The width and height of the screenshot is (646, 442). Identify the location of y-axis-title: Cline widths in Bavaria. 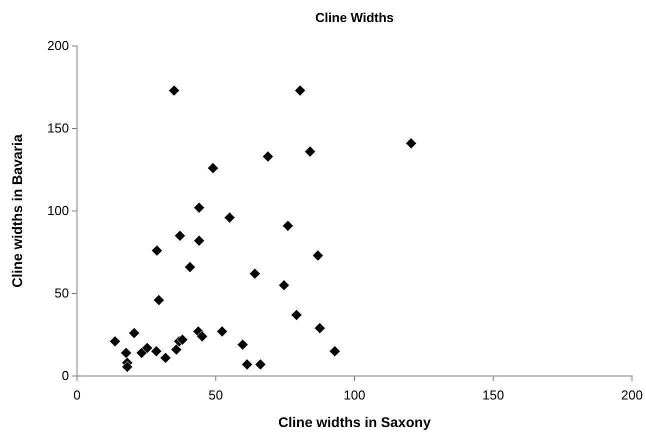
(17, 211).